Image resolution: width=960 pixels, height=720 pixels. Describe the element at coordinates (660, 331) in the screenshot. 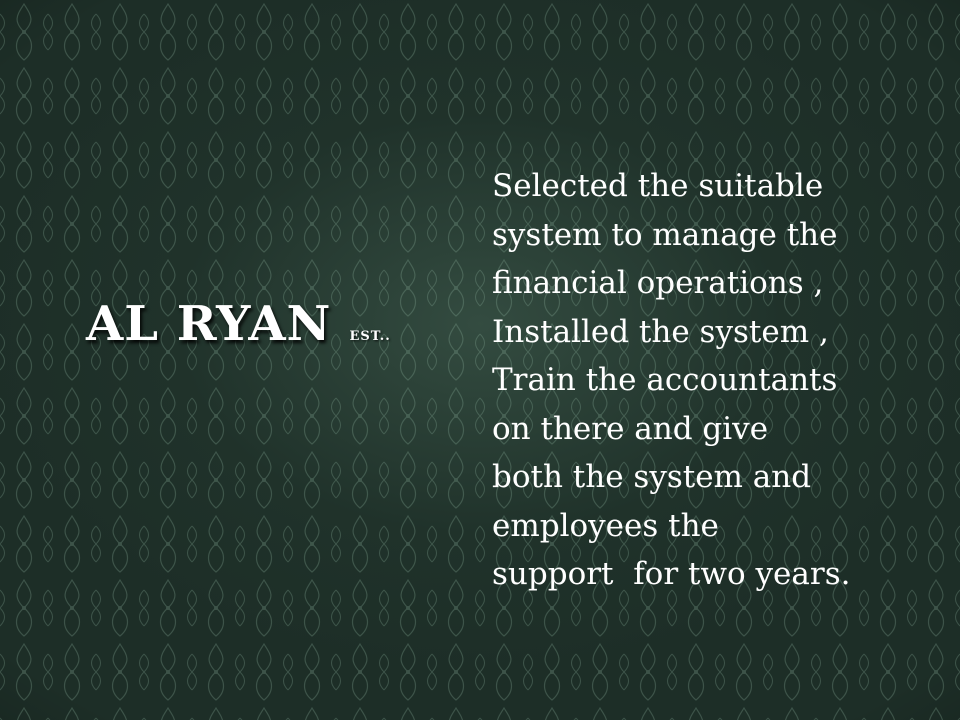

I see `body-line: Installed the system ,` at that location.